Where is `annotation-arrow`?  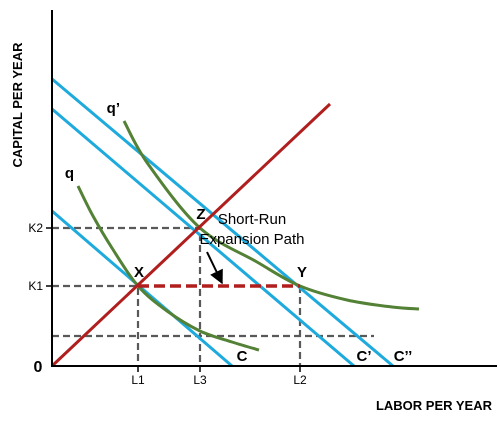 annotation-arrow is located at coordinates (214, 268).